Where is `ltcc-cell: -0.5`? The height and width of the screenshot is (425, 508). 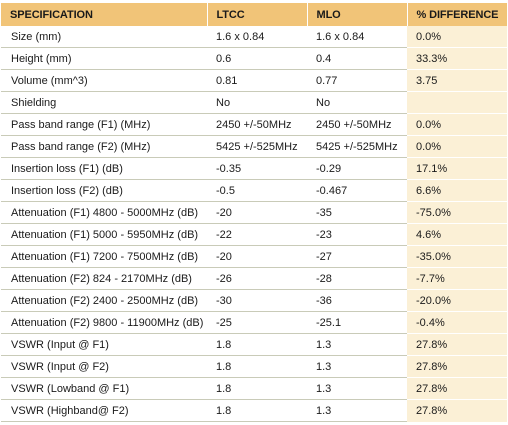
ltcc-cell: -0.5 is located at coordinates (257, 190).